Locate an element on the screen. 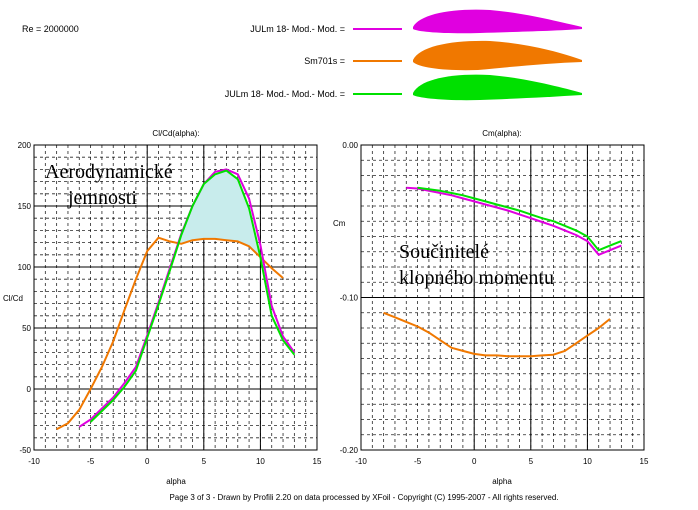 Image resolution: width=698 pixels, height=510 pixels. chart1-xlabel: alpha is located at coordinates (176, 481).